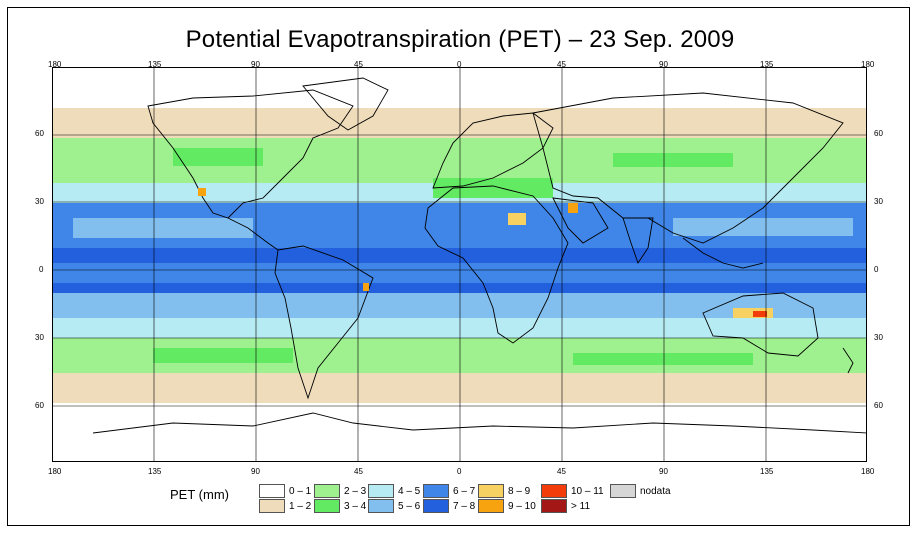 Image resolution: width=920 pixels, height=539 pixels. Describe the element at coordinates (300, 506) in the screenshot. I see `legend-label: 1 – 2` at that location.